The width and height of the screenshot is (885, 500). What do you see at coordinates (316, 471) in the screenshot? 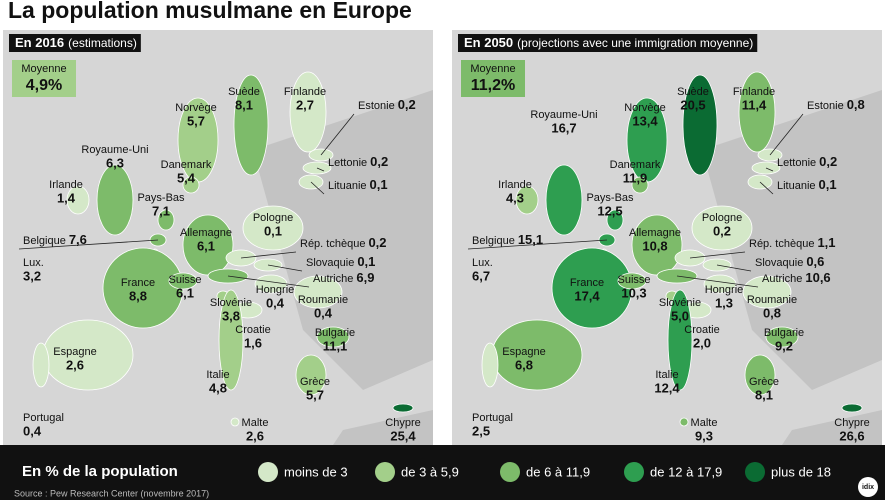
I see `legend-label: moins de 3` at bounding box center [316, 471].